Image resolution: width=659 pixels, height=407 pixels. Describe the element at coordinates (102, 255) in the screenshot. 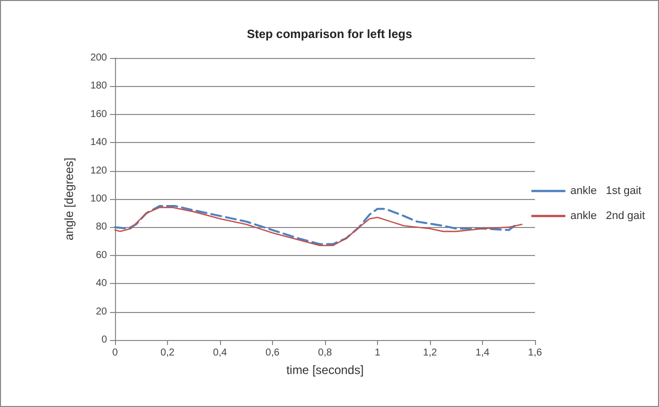

I see `y-tick-label: 60` at that location.